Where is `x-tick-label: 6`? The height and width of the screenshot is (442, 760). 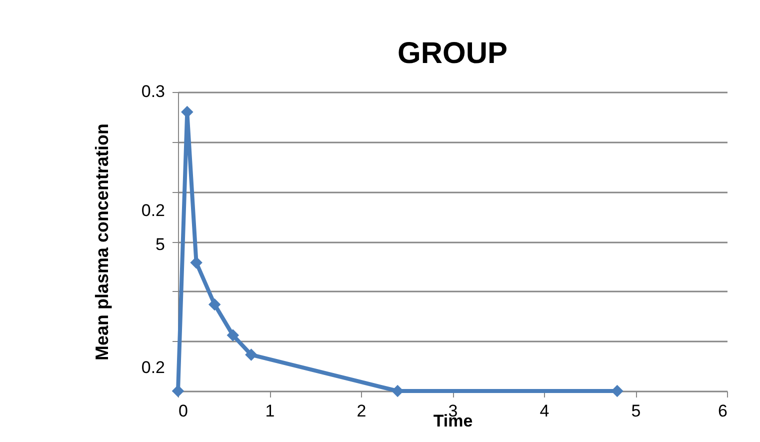 x-tick-label: 6 is located at coordinates (723, 411).